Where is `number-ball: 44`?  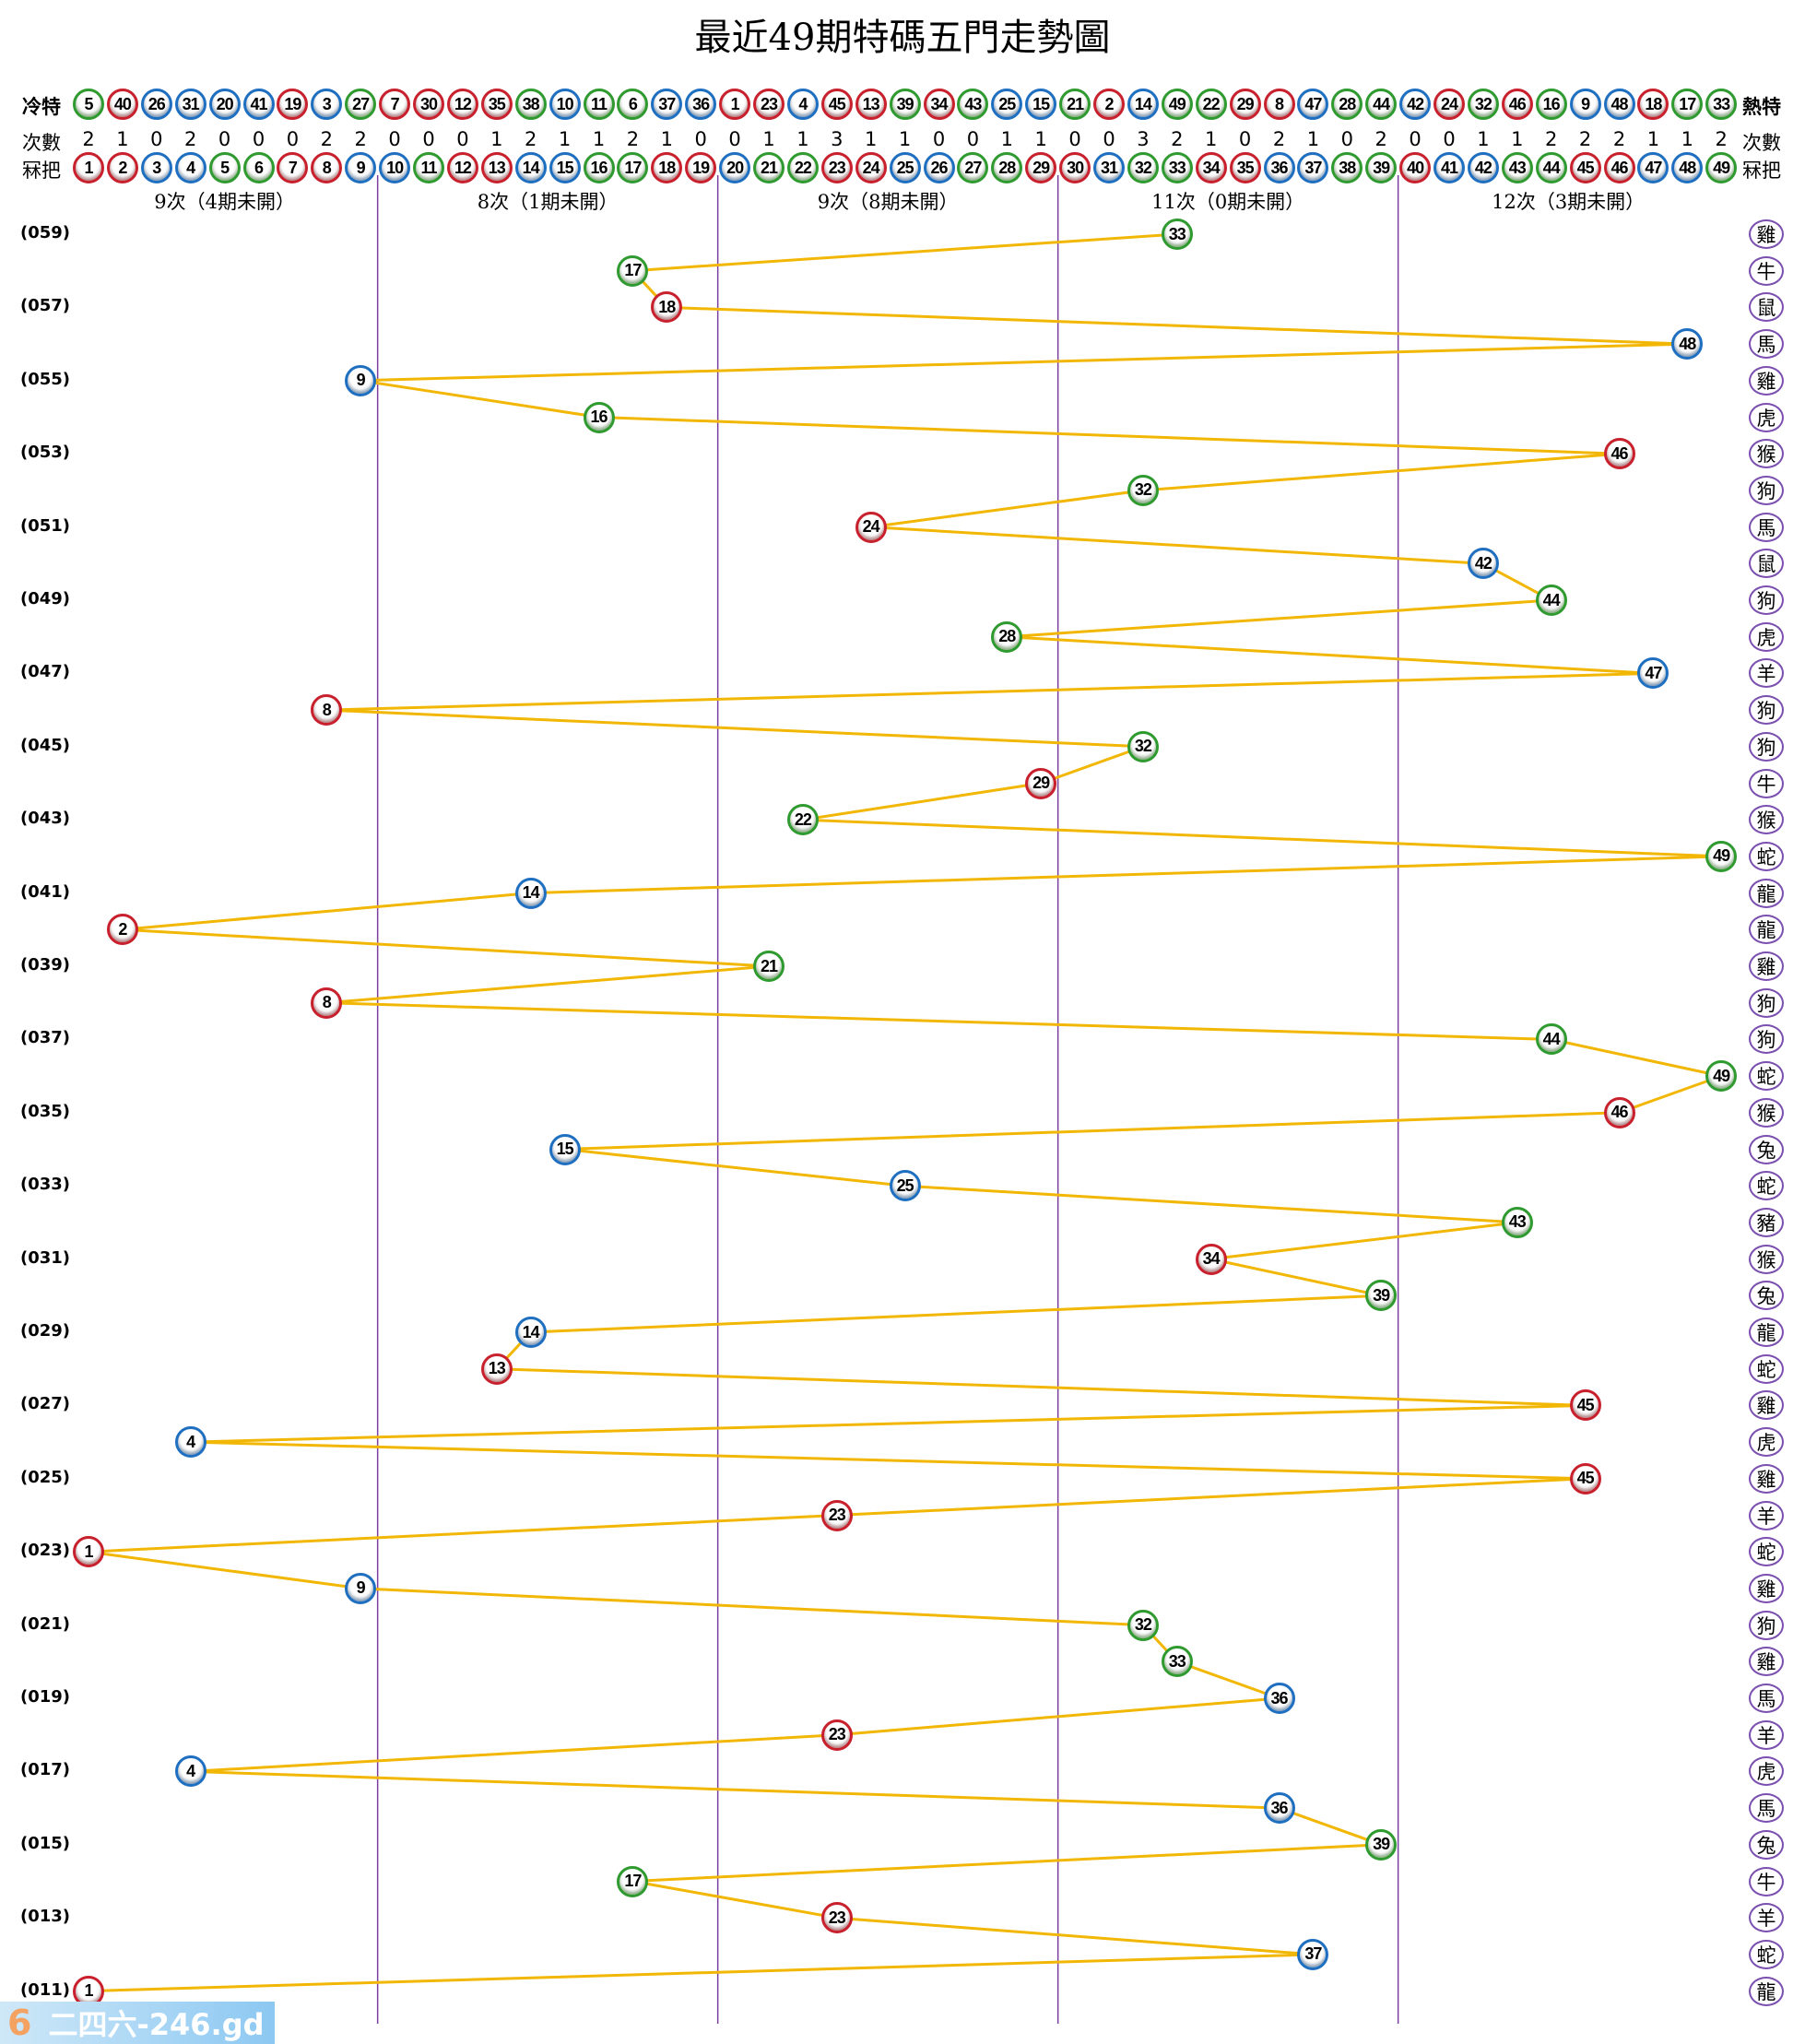 number-ball: 44 is located at coordinates (1551, 167).